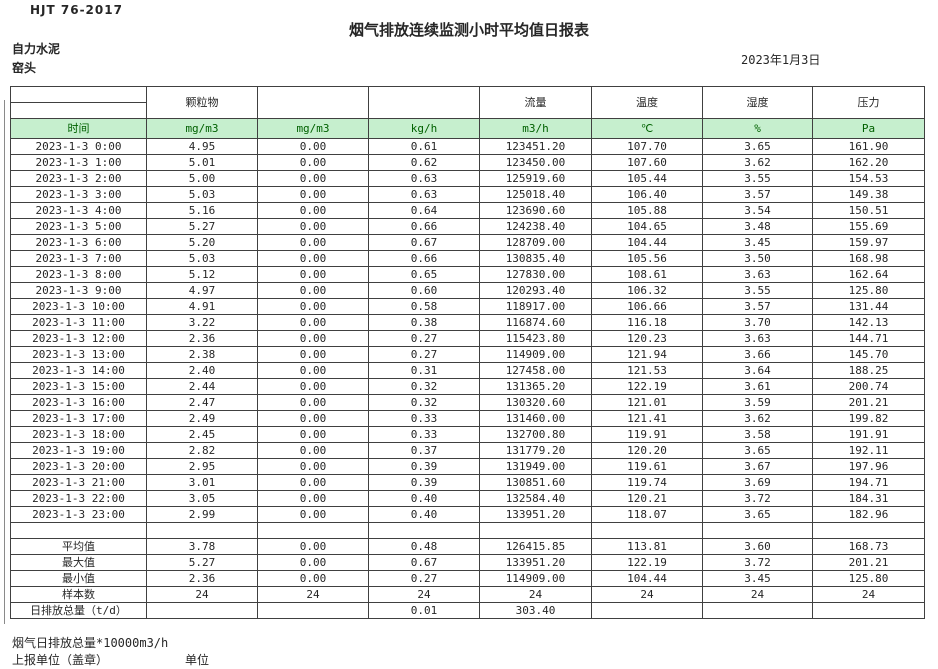 Image resolution: width=938 pixels, height=669 pixels. Describe the element at coordinates (535, 178) in the screenshot. I see `table-row-value-cell: 125919.60` at that location.